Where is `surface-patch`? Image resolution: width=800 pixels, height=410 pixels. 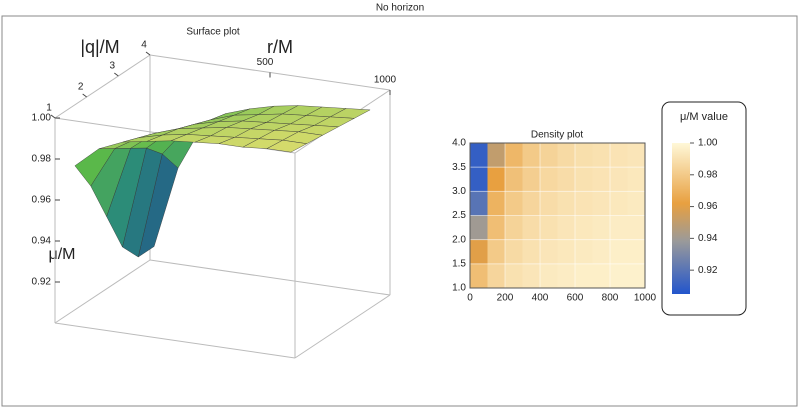
surface-patch is located at coordinates (287, 146).